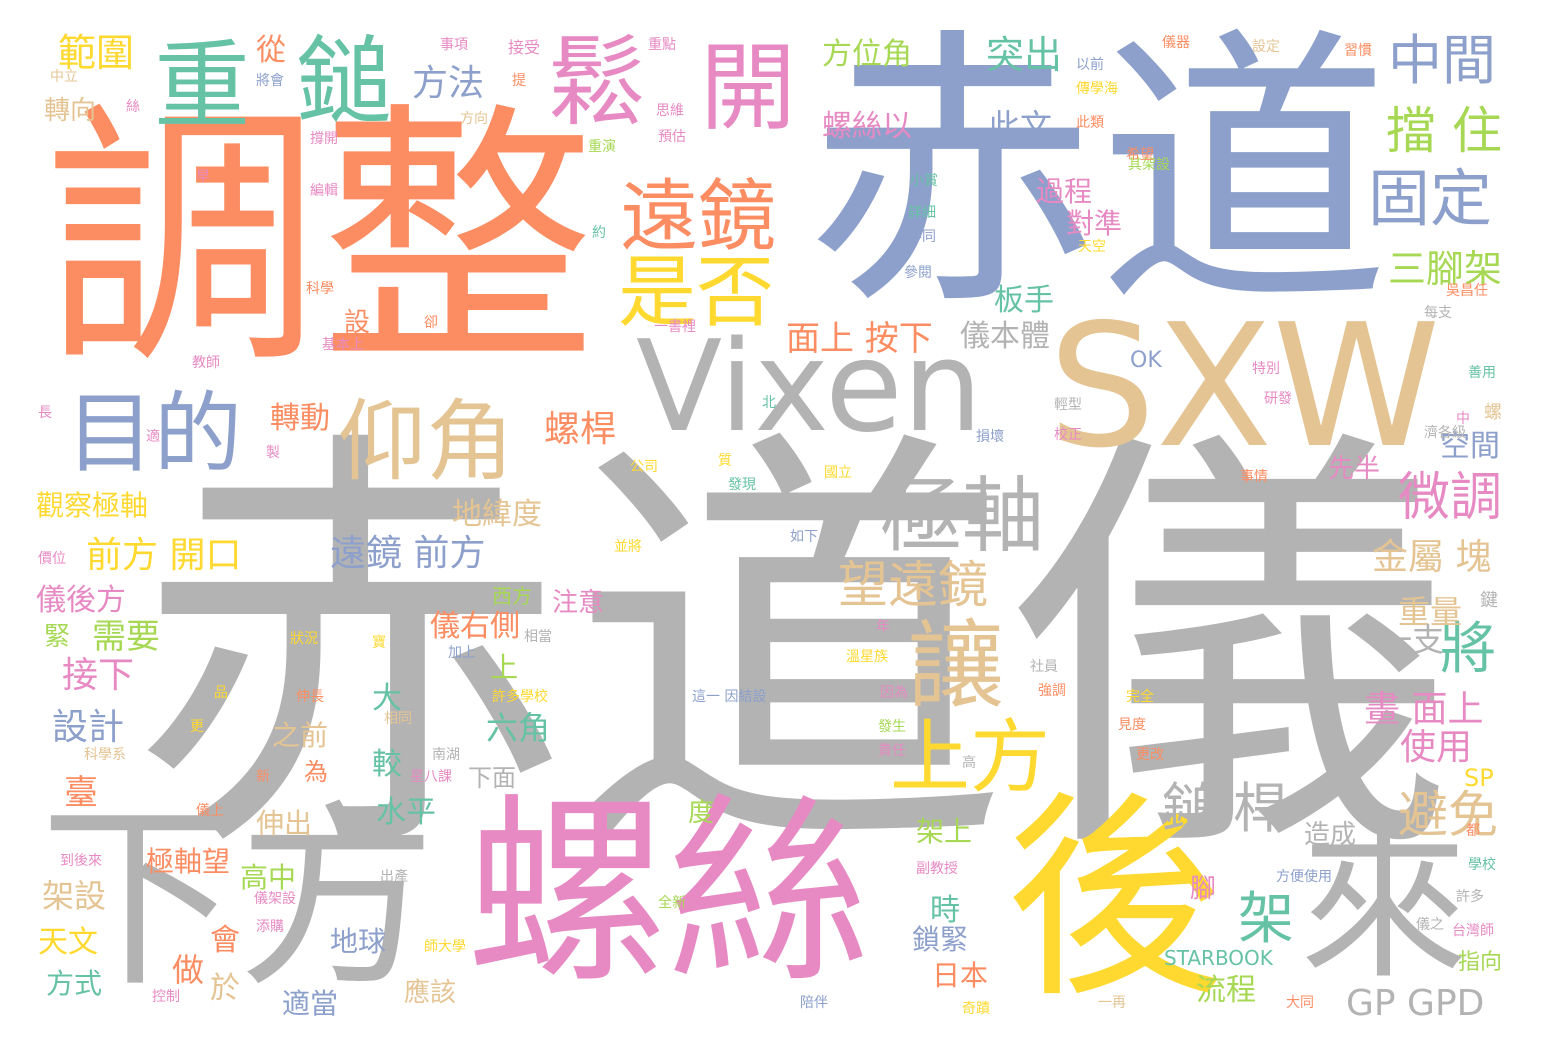  Describe the element at coordinates (324, 191) in the screenshot. I see `word: 編輯` at that location.